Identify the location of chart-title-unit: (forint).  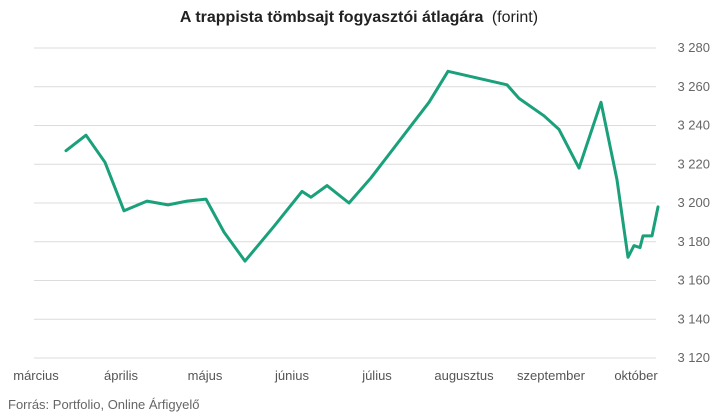
(515, 17).